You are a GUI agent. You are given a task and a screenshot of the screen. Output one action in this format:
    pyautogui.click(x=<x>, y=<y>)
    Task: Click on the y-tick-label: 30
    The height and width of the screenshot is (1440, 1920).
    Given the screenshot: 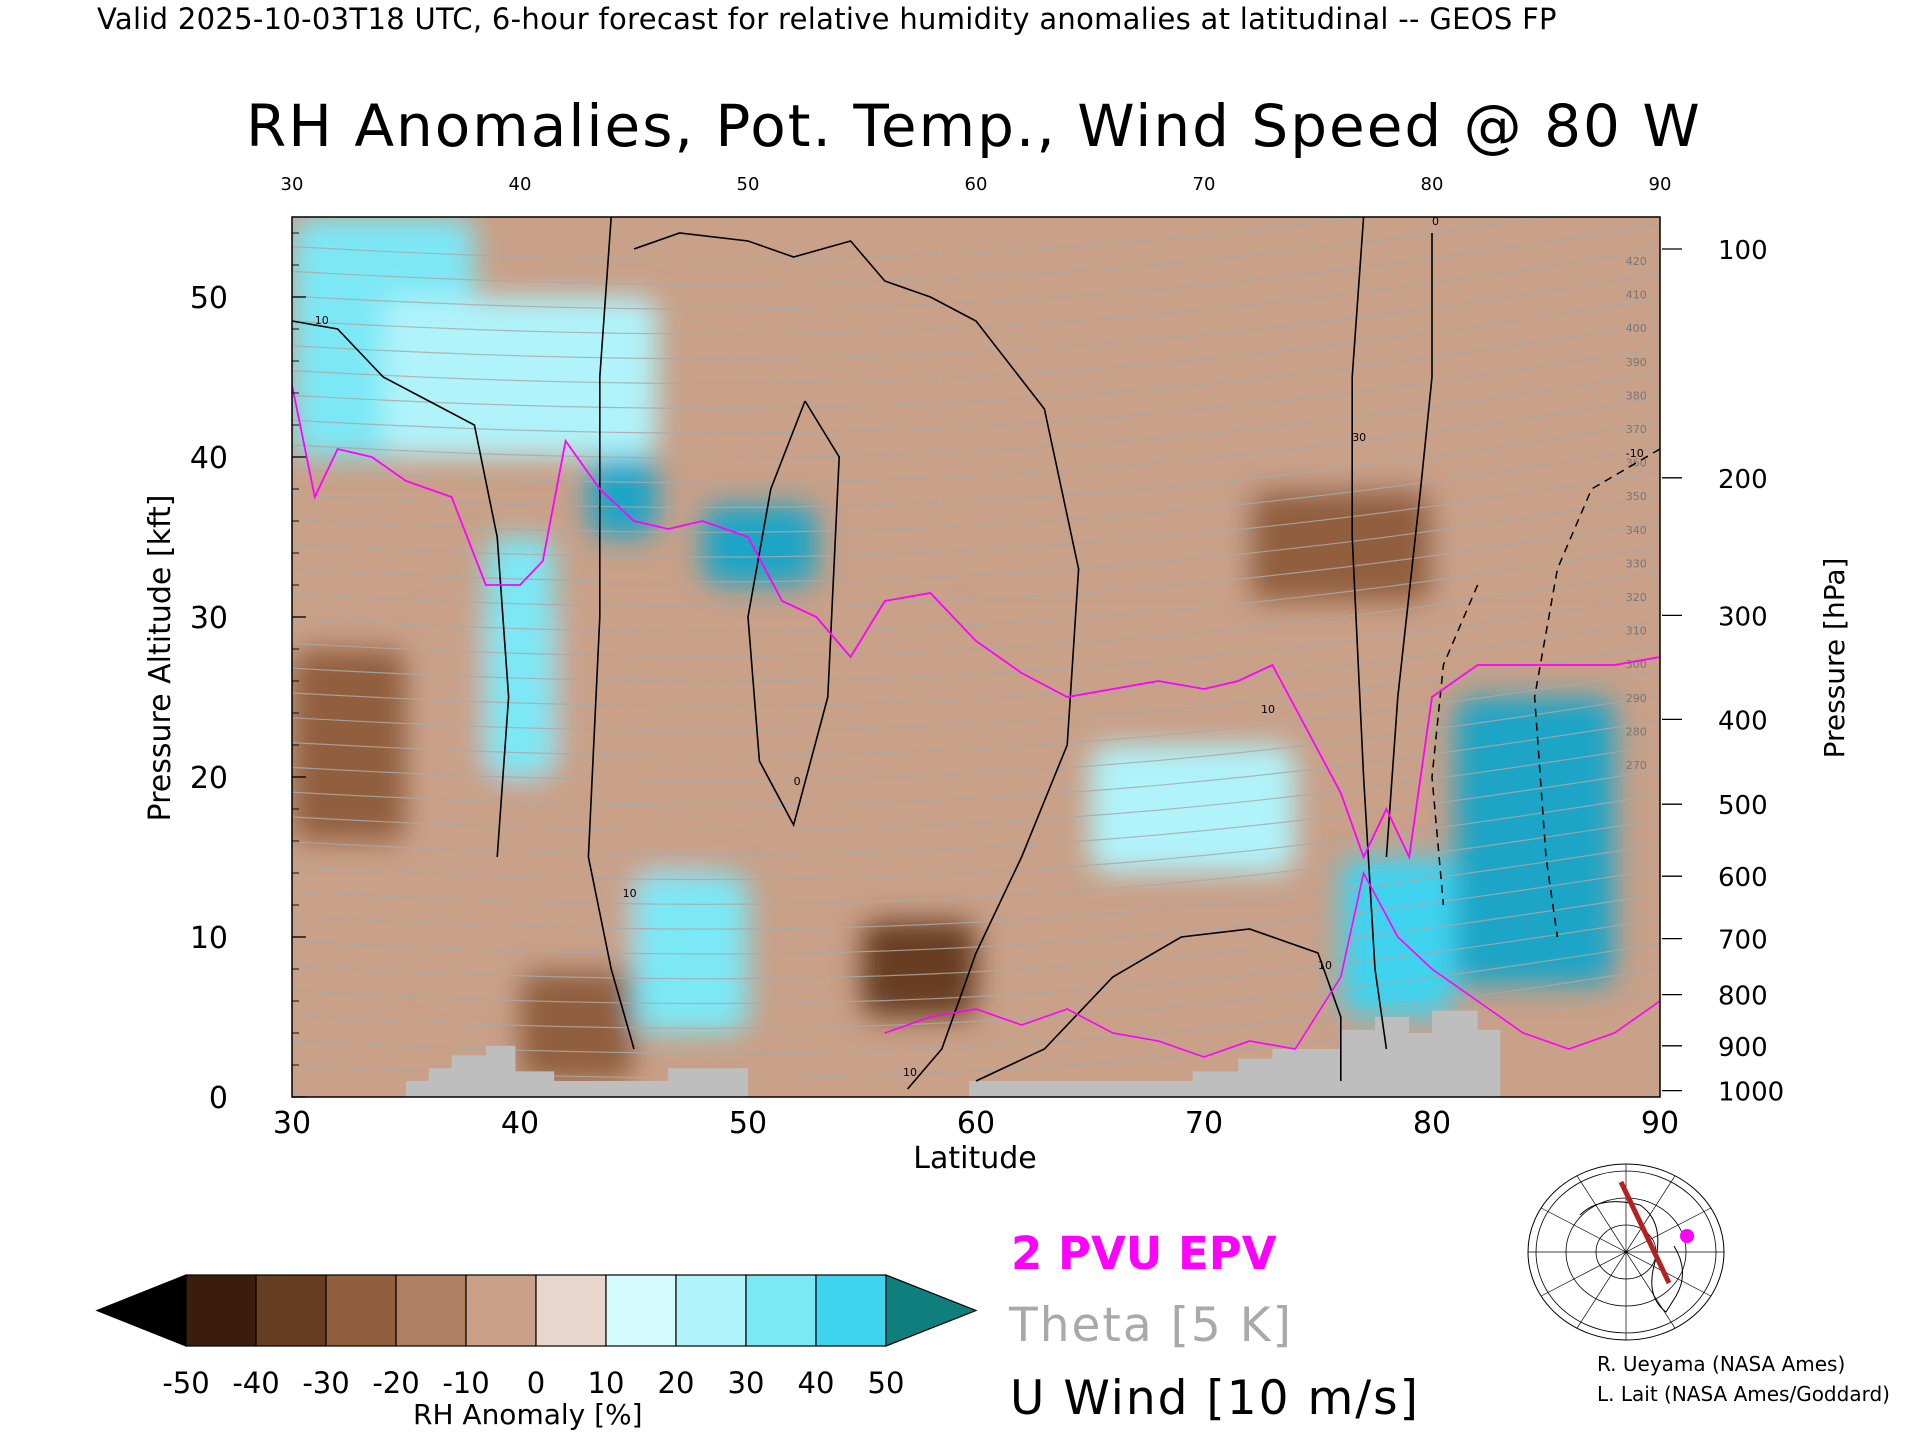 What is the action you would take?
    pyautogui.click(x=209, y=618)
    